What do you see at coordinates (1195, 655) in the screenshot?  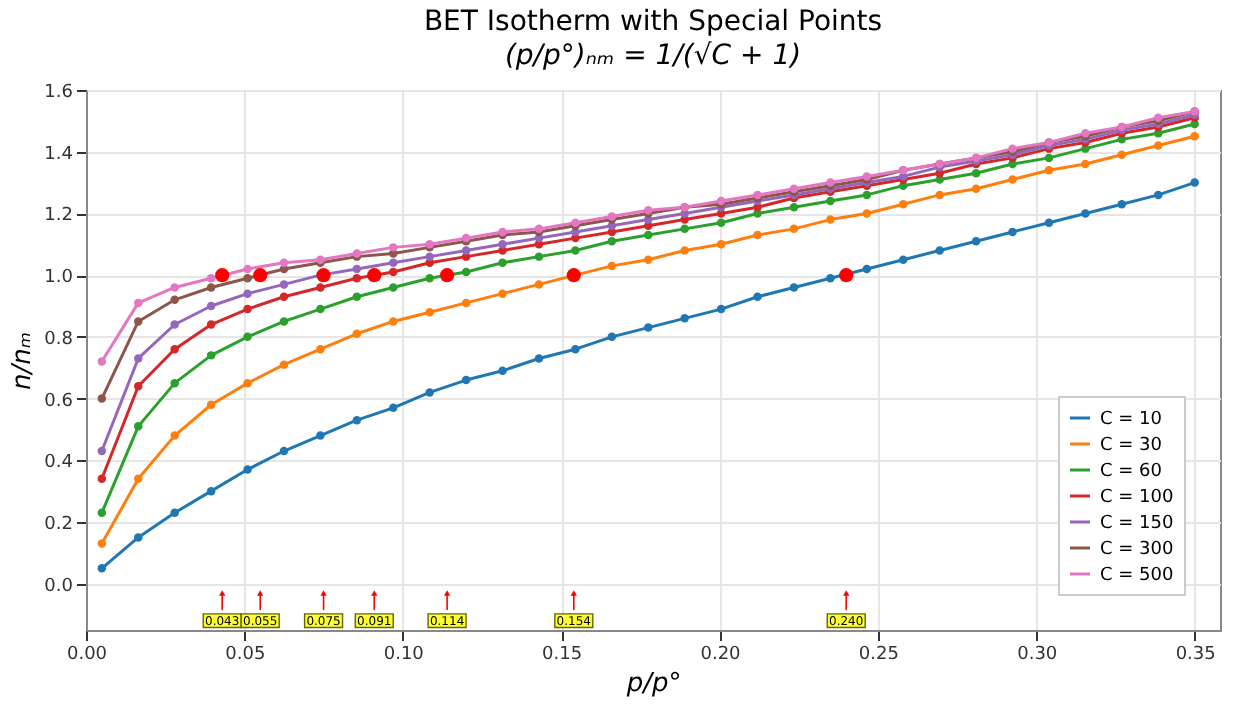 I see `x-tick-label: 0.35` at bounding box center [1195, 655].